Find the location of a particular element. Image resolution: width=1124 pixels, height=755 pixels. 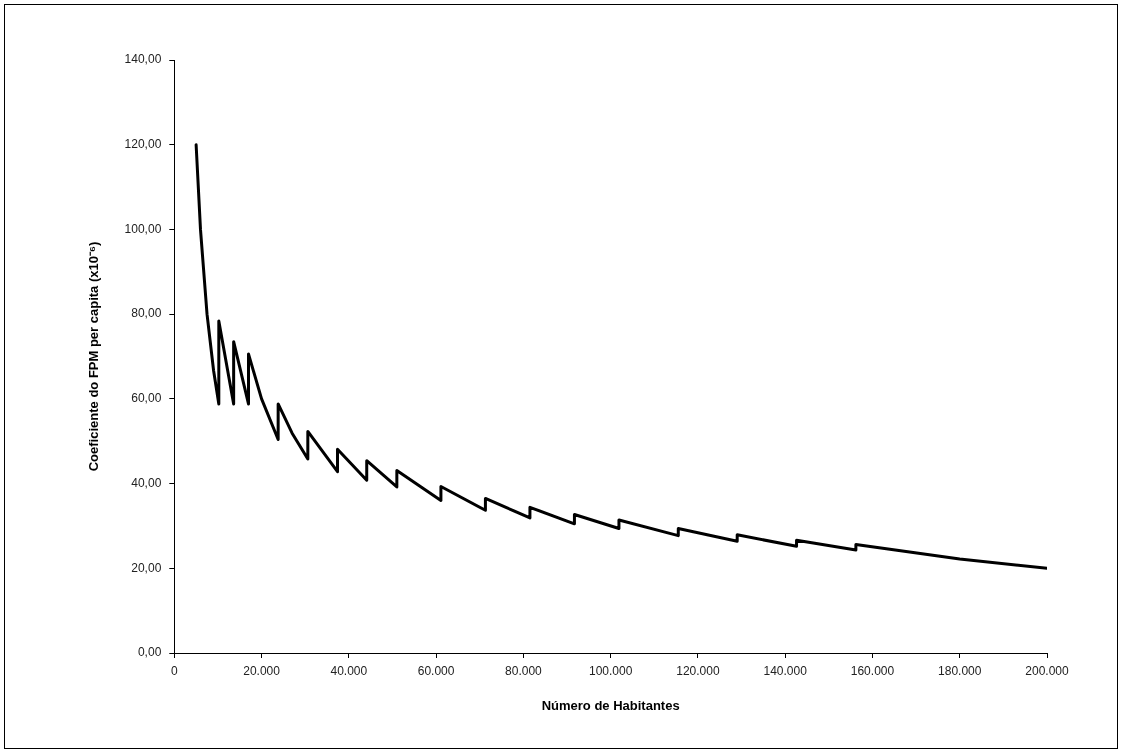

x-tick-label: 160.000 is located at coordinates (872, 670).